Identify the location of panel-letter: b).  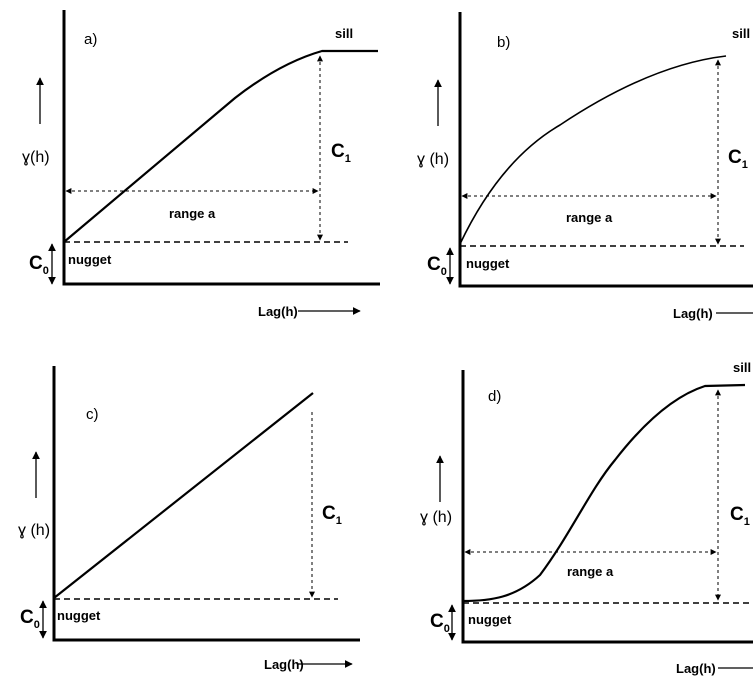
(503, 42).